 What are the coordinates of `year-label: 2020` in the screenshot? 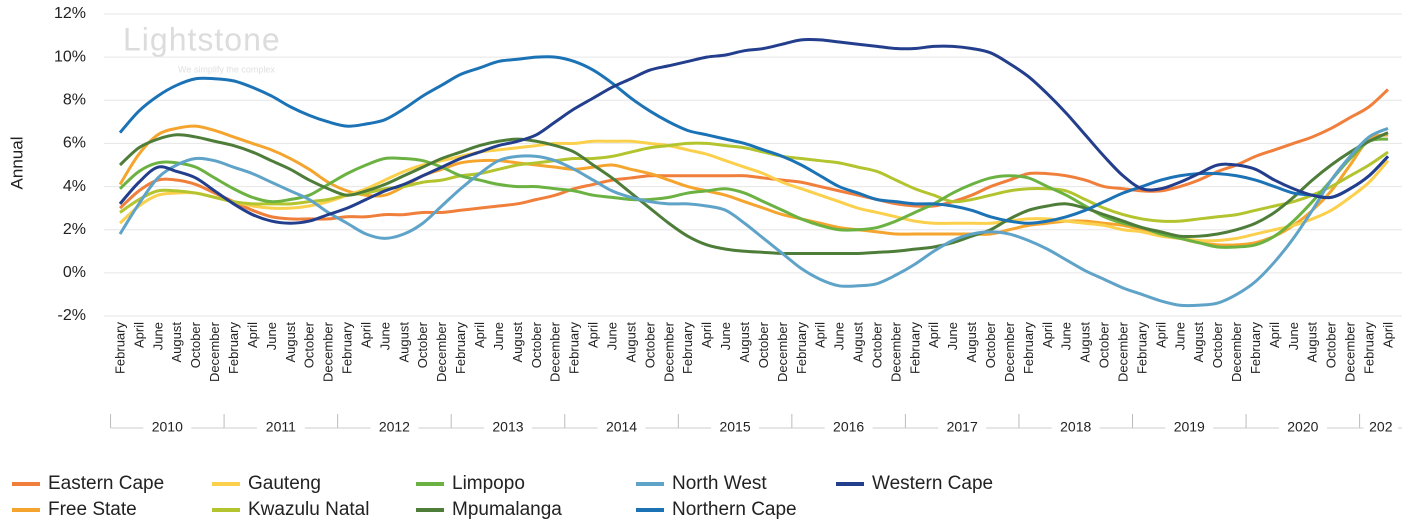 It's located at (1302, 427).